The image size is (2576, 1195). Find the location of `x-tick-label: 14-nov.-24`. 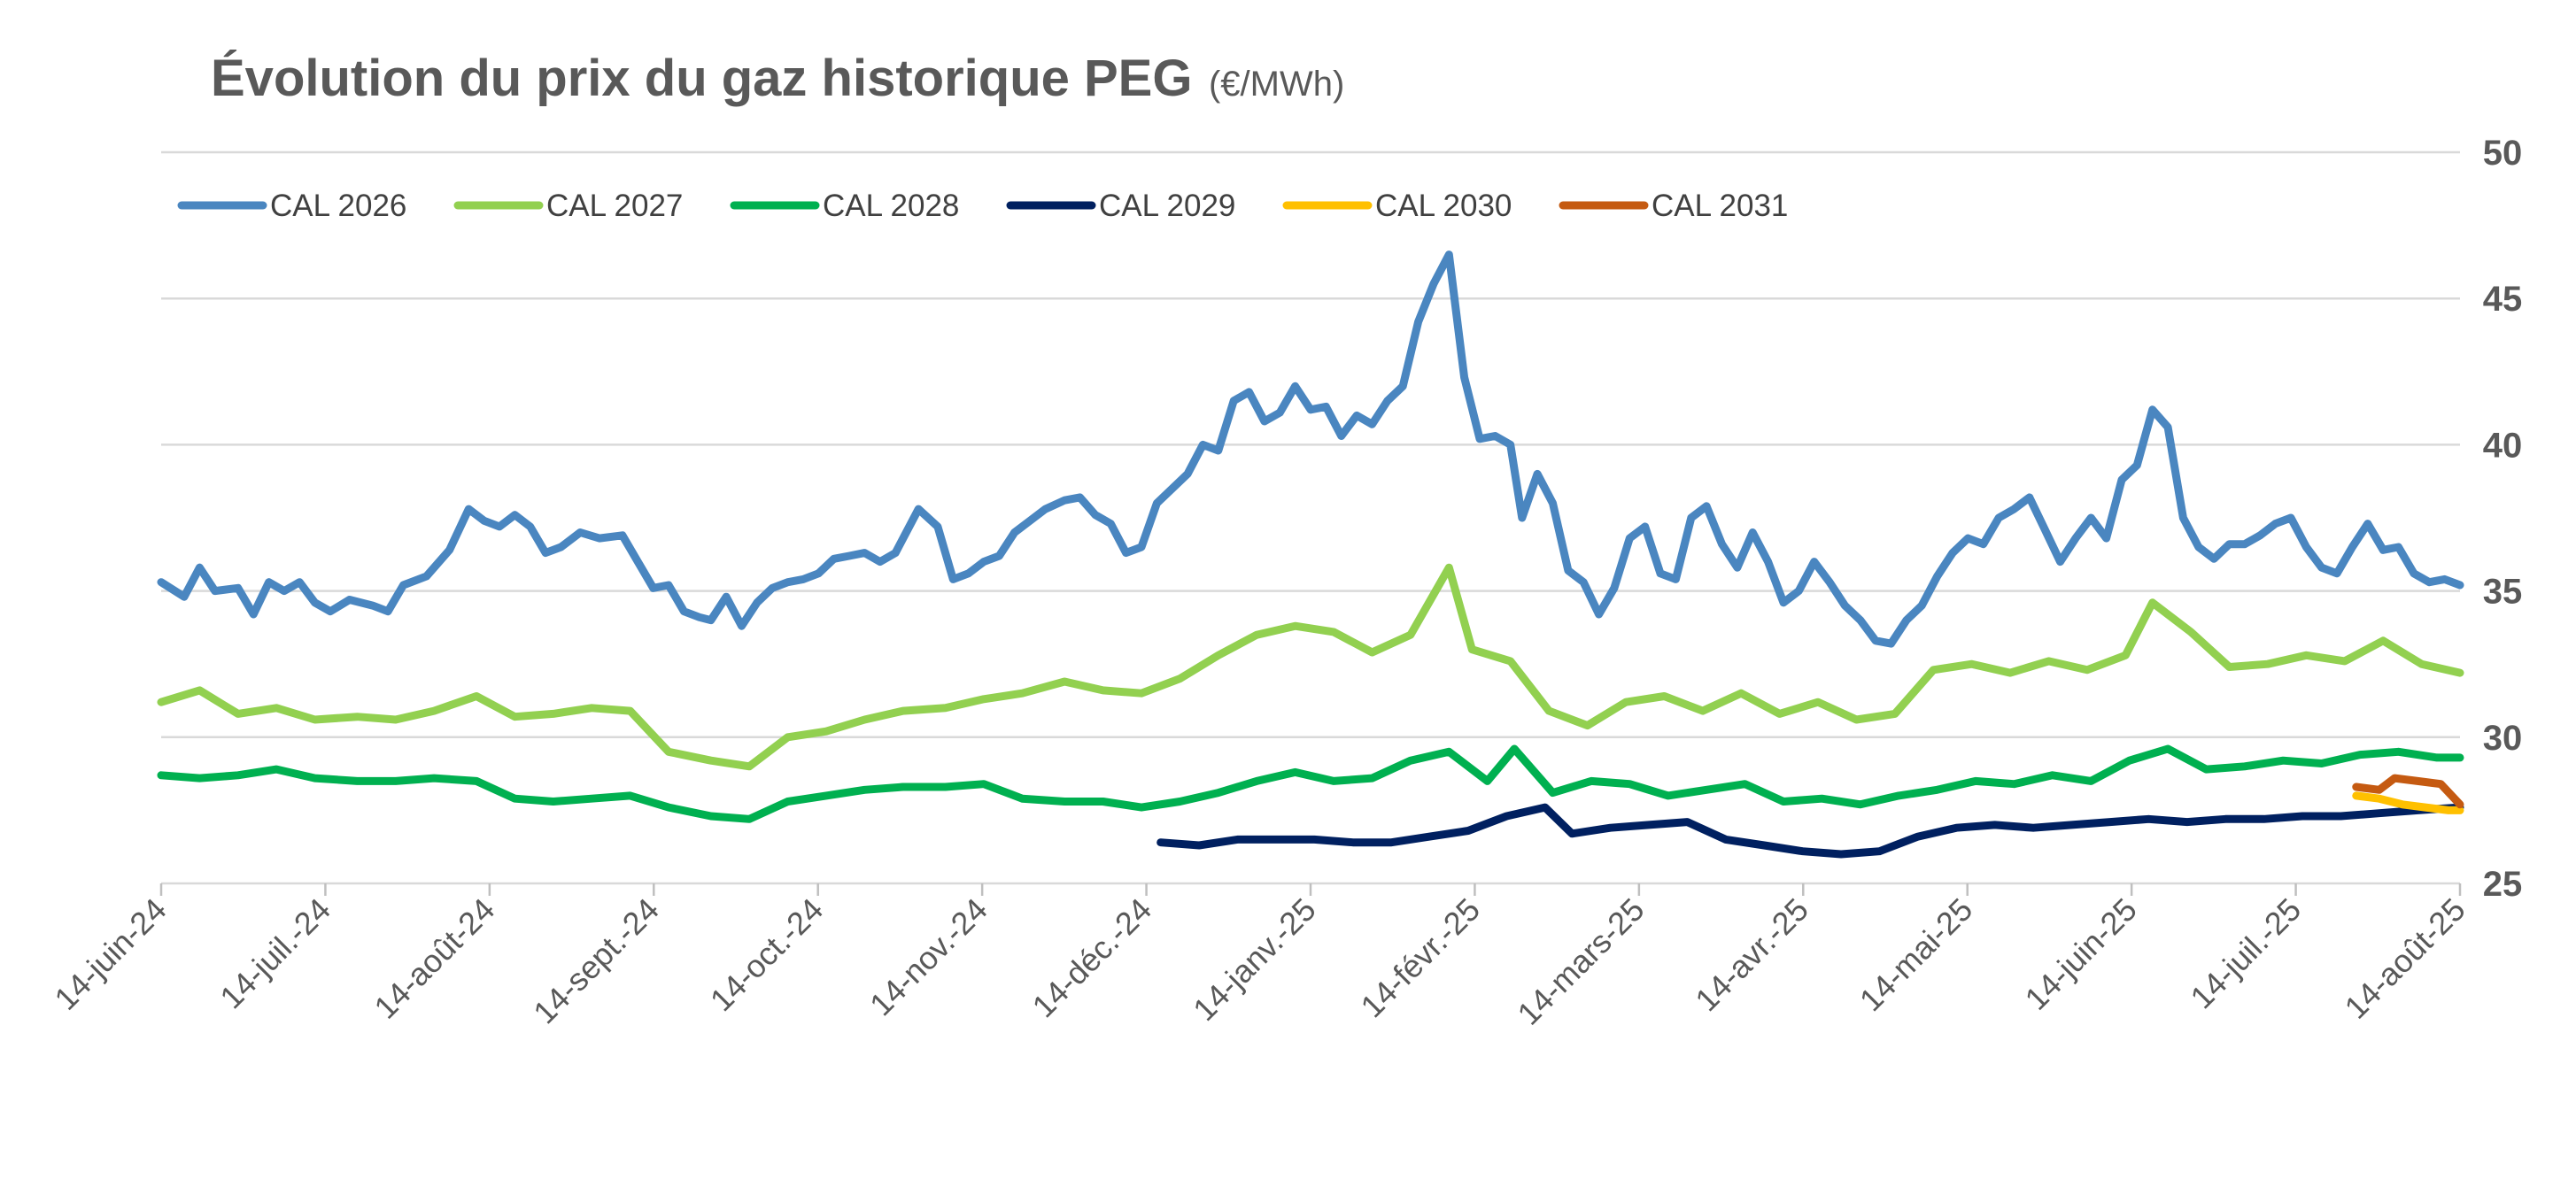

x-tick-label: 14-nov.-24 is located at coordinates (928, 957).